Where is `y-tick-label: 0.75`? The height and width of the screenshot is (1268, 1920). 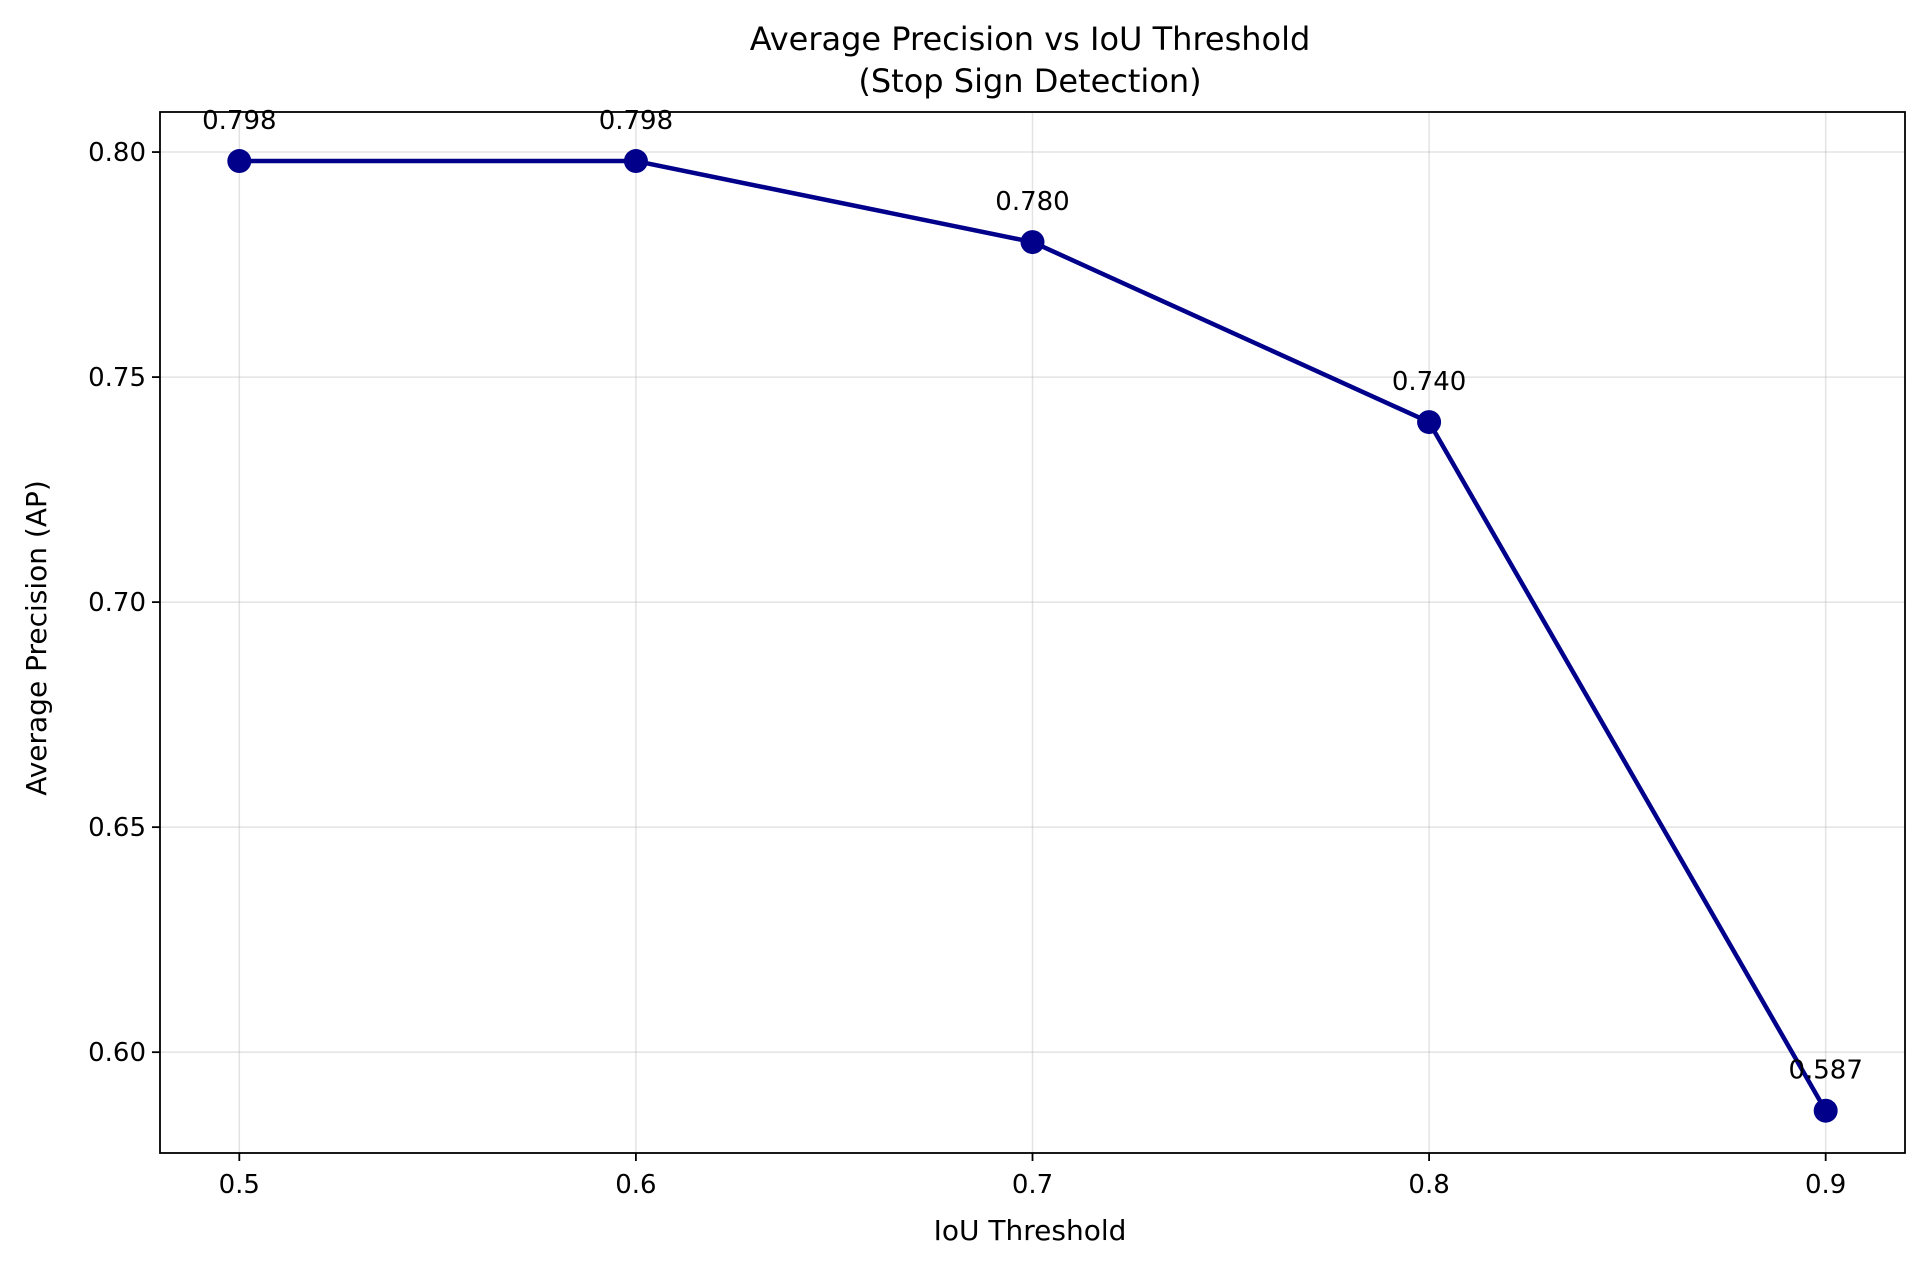
y-tick-label: 0.75 is located at coordinates (117, 378).